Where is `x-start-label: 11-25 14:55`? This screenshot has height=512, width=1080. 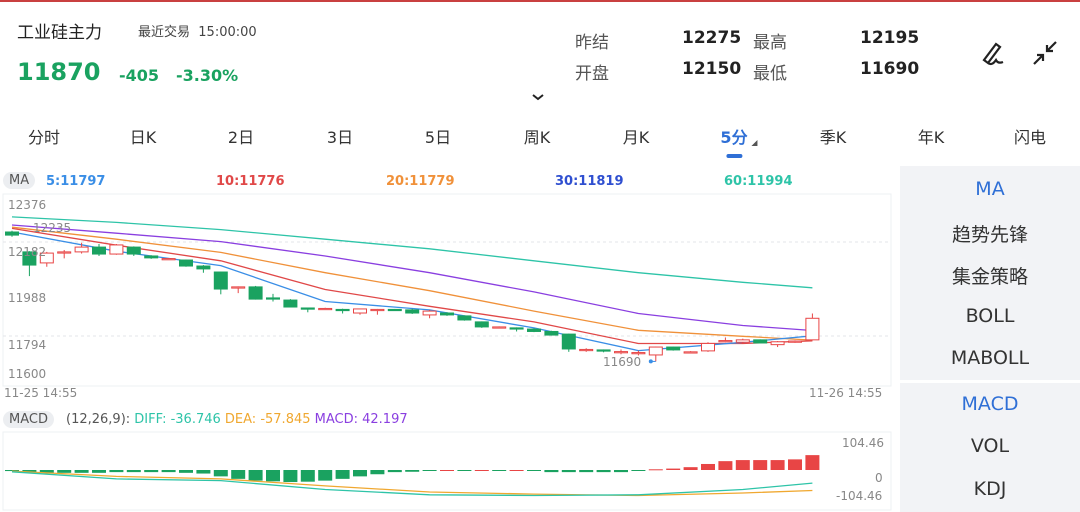 x-start-label: 11-25 14:55 is located at coordinates (41, 393).